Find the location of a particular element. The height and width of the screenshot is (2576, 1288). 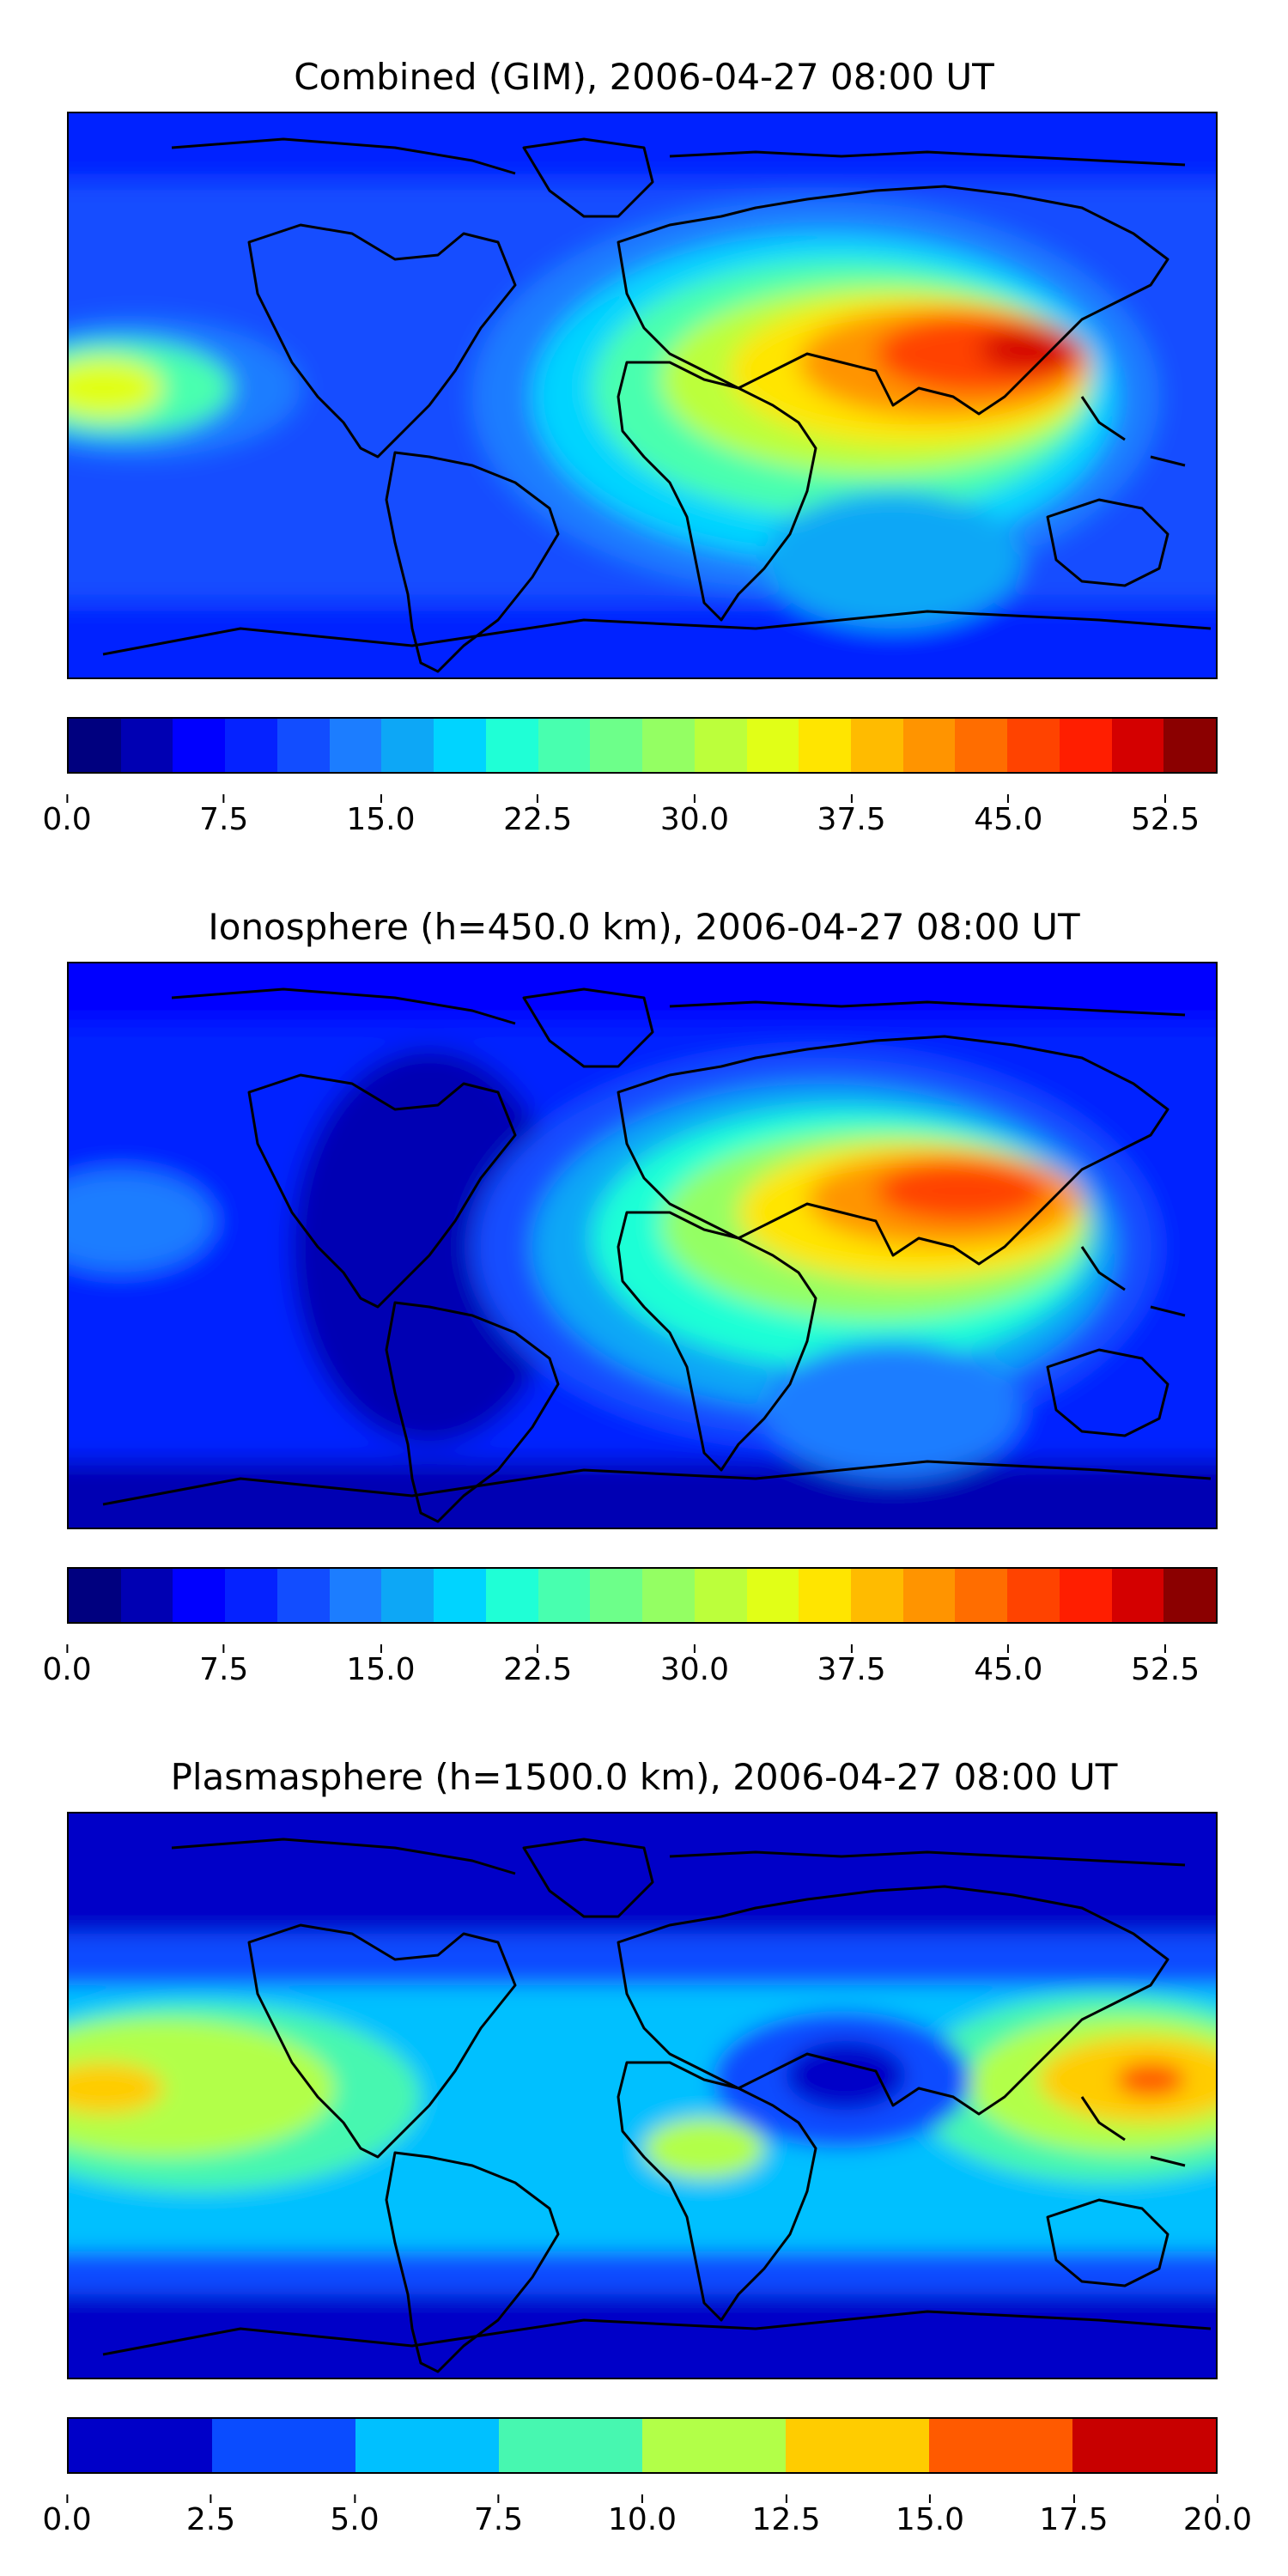

colorbar-tick-label: 12.5 is located at coordinates (786, 2515).